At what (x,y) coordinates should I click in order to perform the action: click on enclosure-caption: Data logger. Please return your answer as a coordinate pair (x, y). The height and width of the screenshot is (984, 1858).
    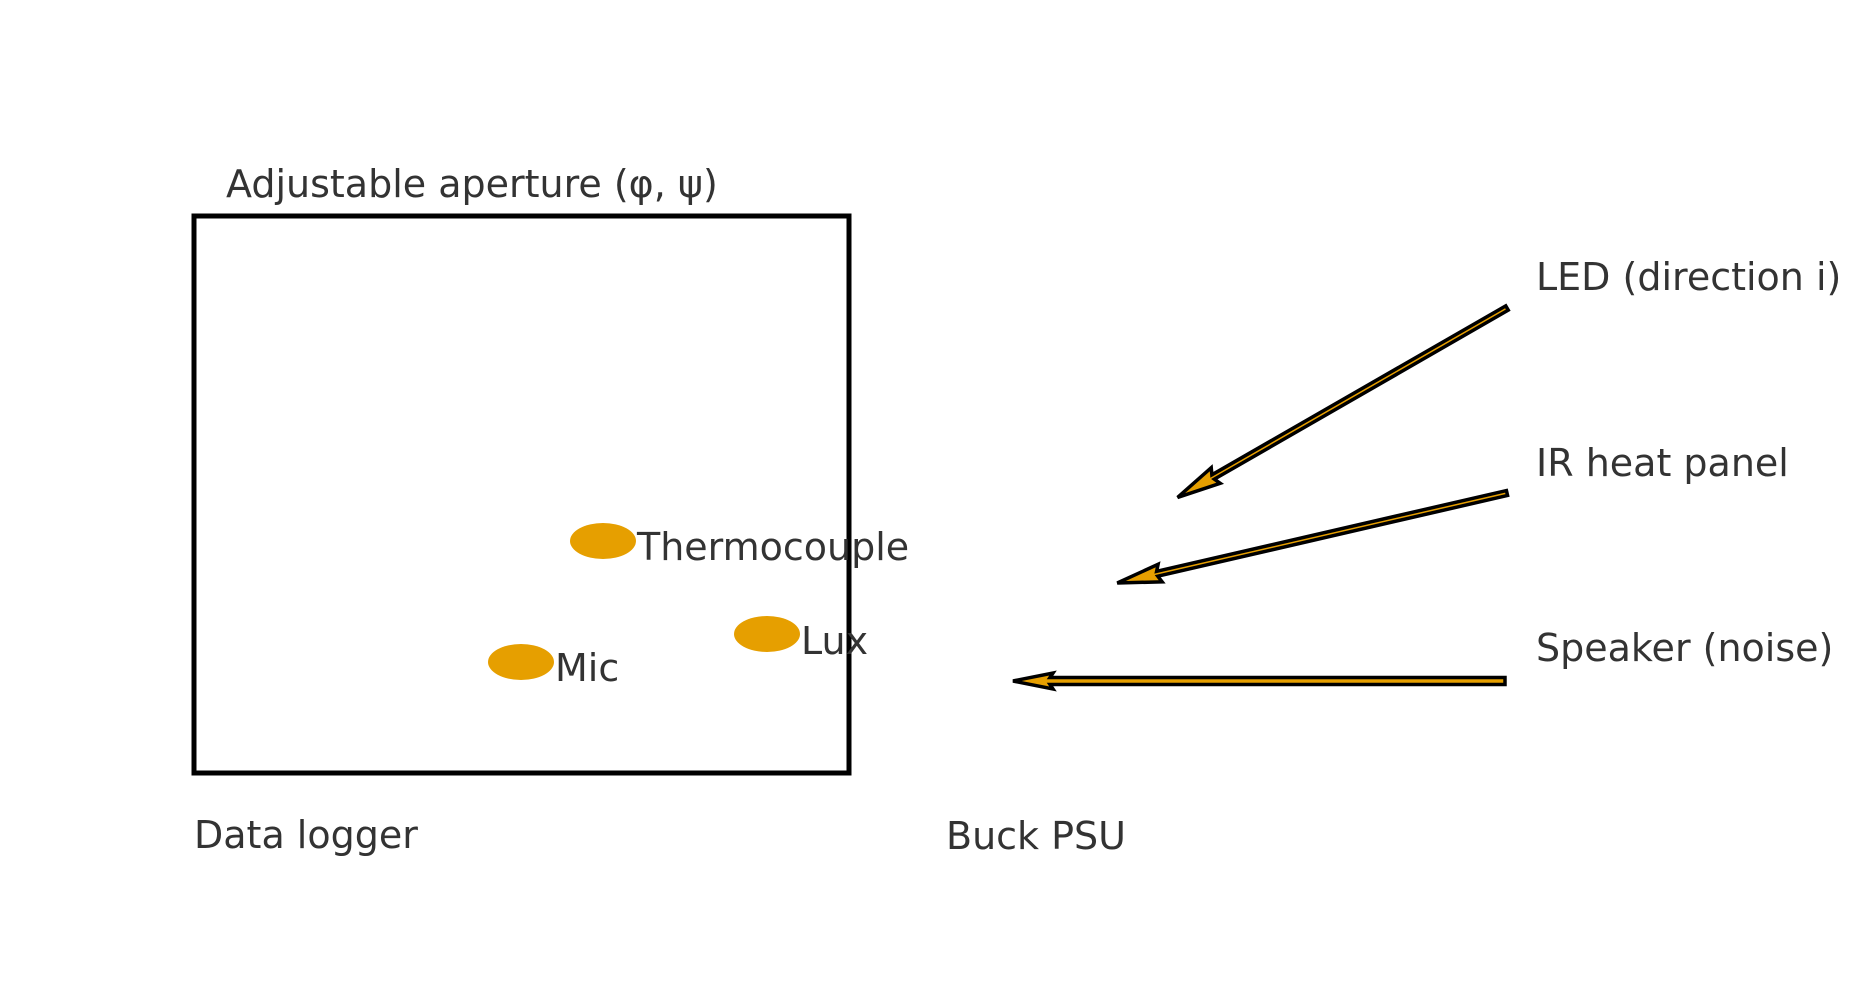
    Looking at the image, I should click on (306, 835).